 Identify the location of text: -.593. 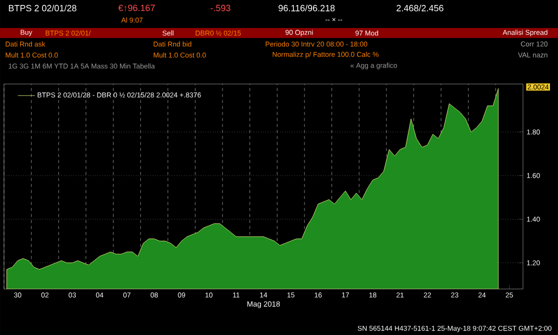
(220, 8).